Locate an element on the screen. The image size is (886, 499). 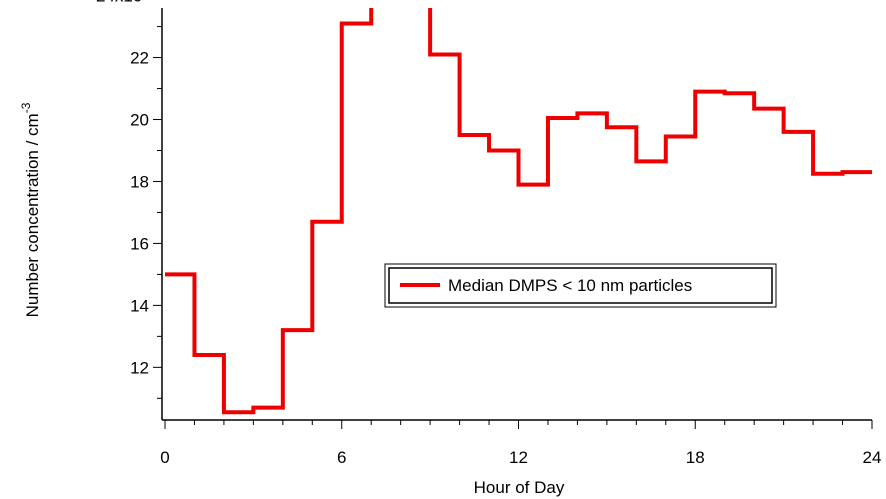
y-tick-label: 24 is located at coordinates (105, 3).